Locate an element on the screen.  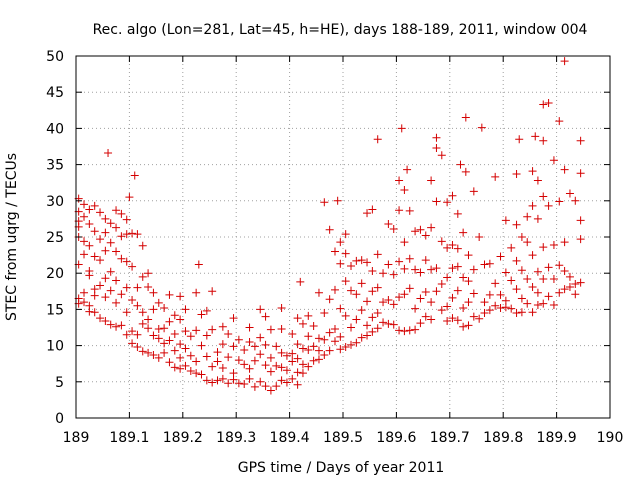
x-tick-label: 189.4 is located at coordinates (290, 438).